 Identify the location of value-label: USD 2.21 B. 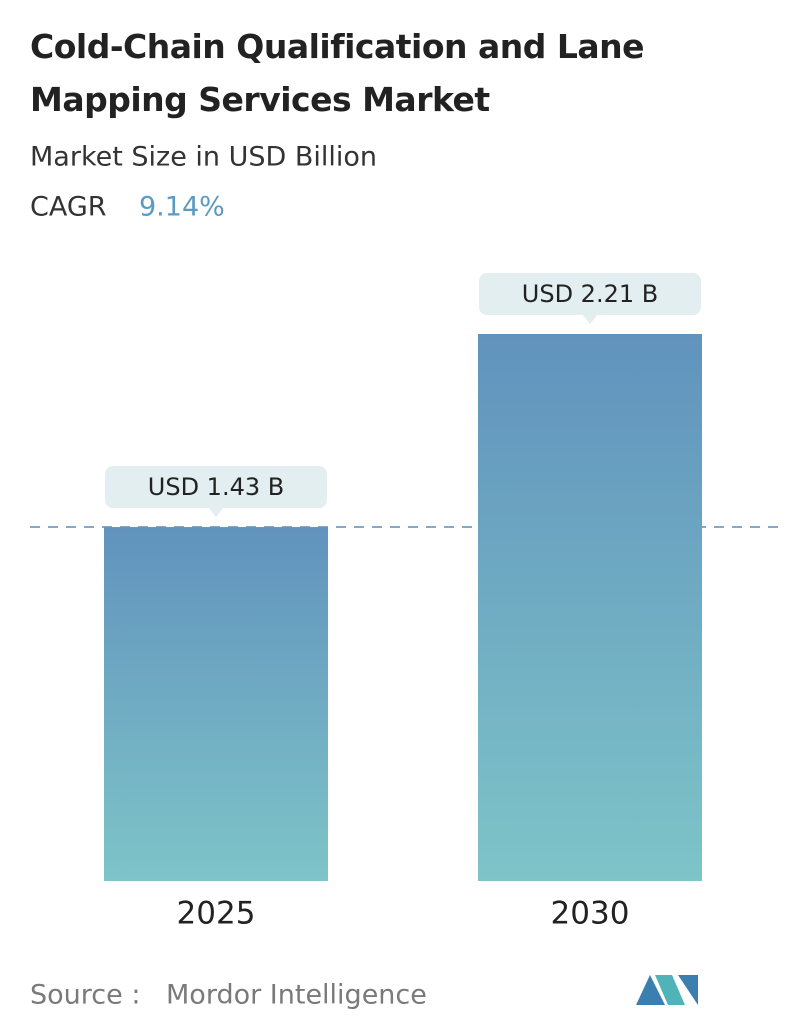
(590, 294).